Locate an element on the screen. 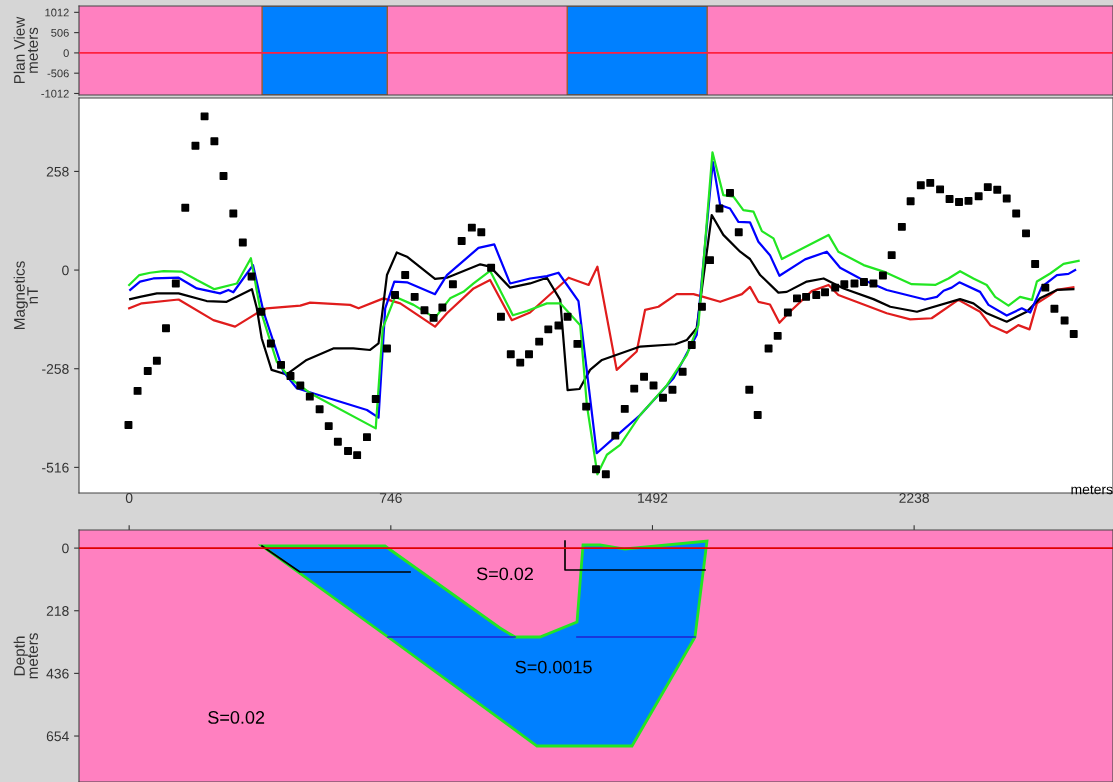 This screenshot has width=1113, height=782. y-tick-label: -258 is located at coordinates (55, 369).